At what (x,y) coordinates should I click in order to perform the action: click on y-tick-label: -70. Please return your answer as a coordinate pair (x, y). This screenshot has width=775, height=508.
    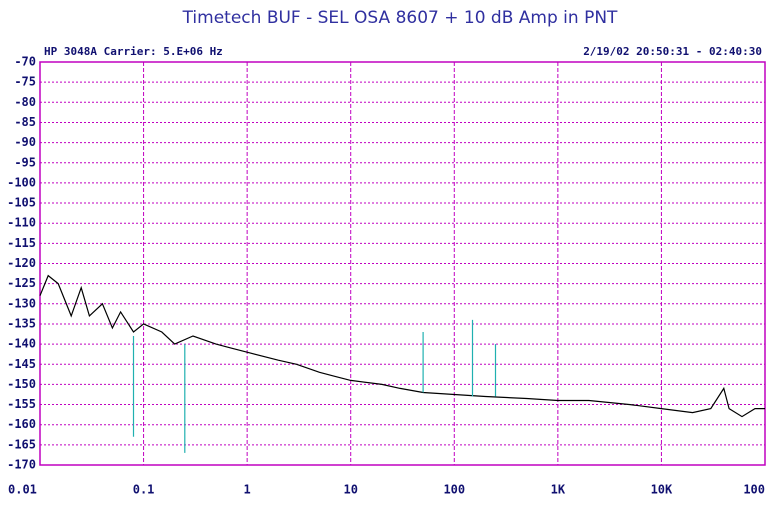
    Looking at the image, I should click on (25, 62).